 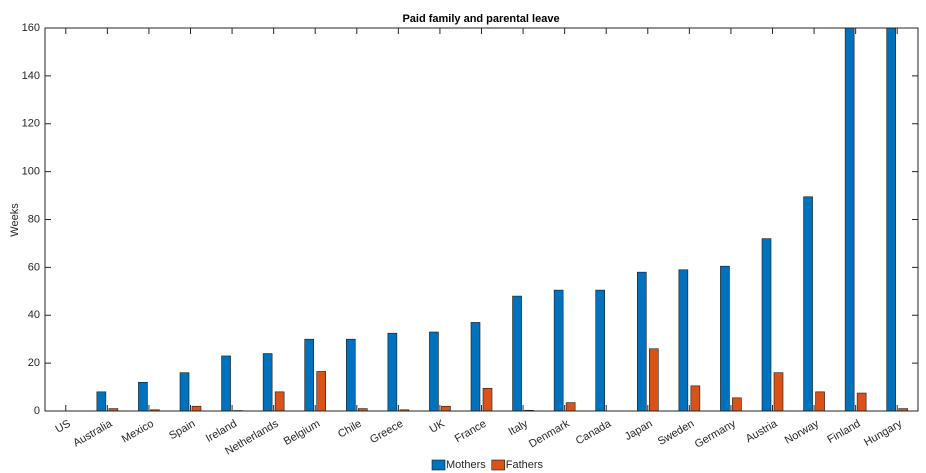 What do you see at coordinates (182, 430) in the screenshot?
I see `x-tick-label: Spain` at bounding box center [182, 430].